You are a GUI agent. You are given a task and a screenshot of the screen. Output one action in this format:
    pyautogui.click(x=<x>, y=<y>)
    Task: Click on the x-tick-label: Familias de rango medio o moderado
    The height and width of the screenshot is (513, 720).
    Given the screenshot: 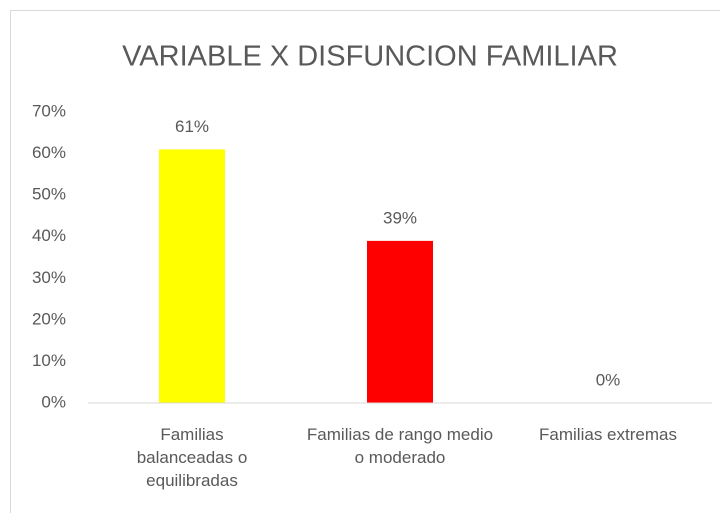 What is the action you would take?
    pyautogui.click(x=400, y=446)
    